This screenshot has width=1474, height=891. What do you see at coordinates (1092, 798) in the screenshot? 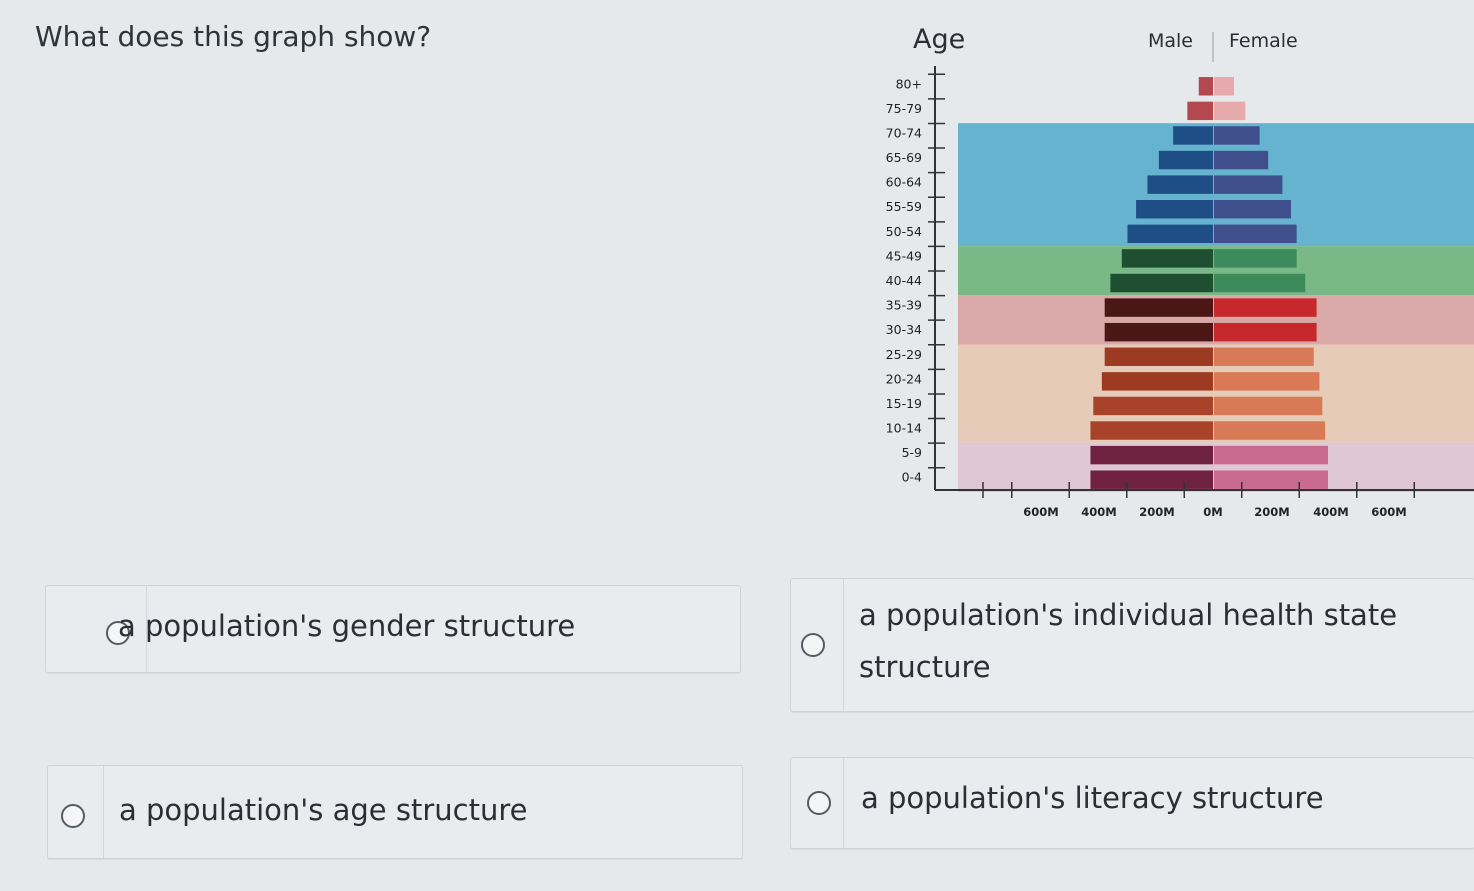
I see `option-label: a population's literacy structure` at bounding box center [1092, 798].